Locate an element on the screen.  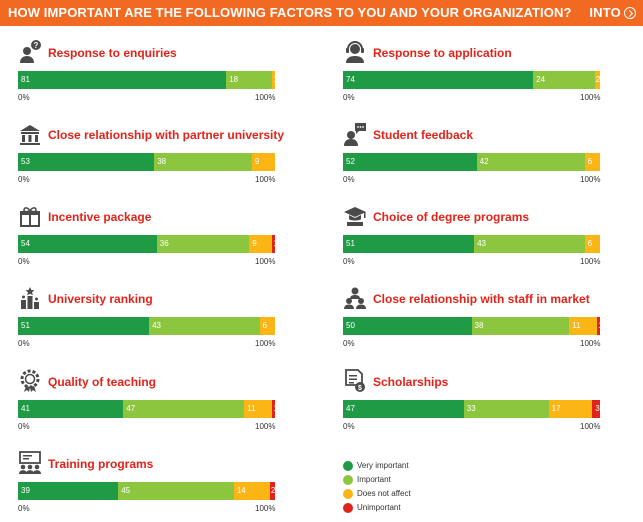
legend-item-unimportant: Unimportant is located at coordinates (433, 509).